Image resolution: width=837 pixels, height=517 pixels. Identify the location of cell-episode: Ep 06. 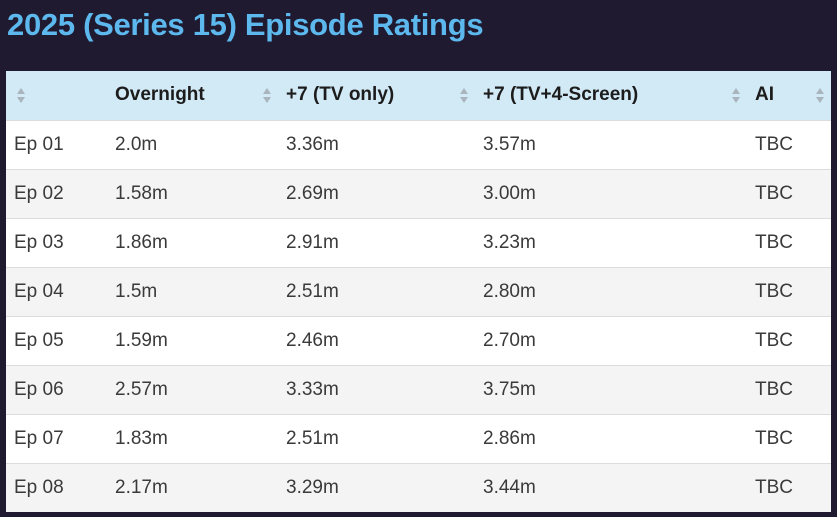
(39, 389).